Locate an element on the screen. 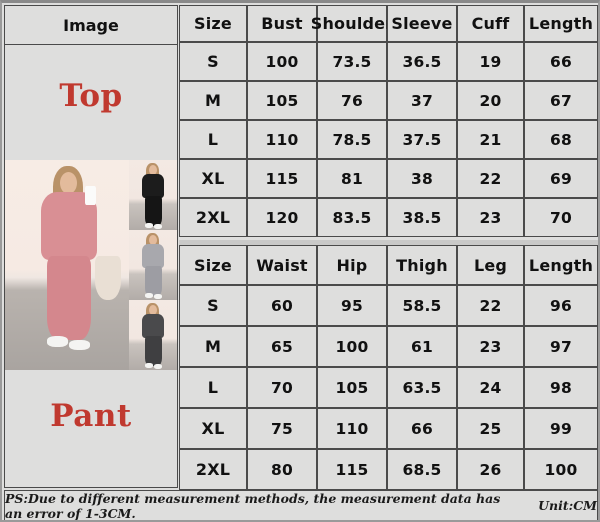  data-cell: 38.5 is located at coordinates (422, 217).